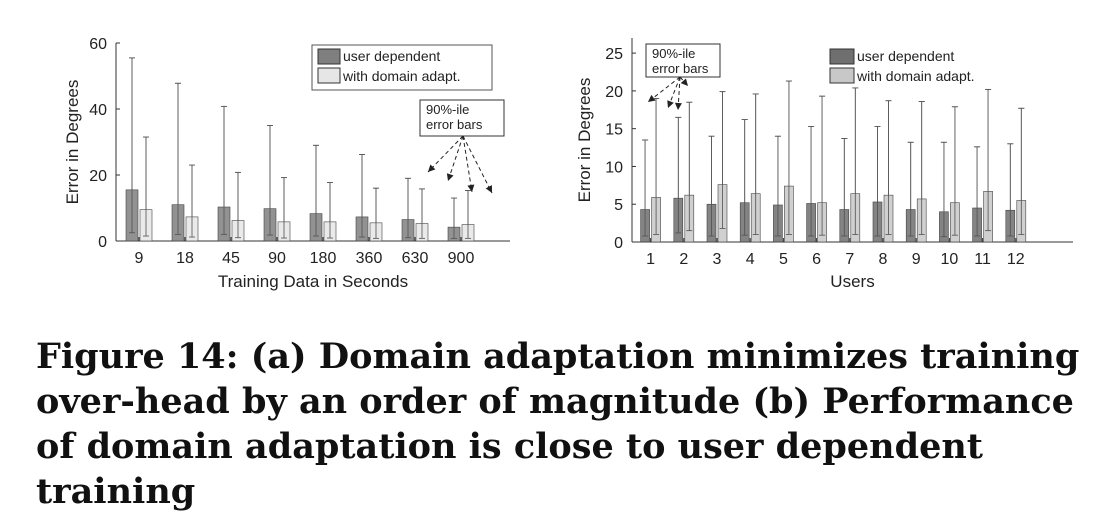 Image resolution: width=1118 pixels, height=514 pixels. Describe the element at coordinates (673, 53) in the screenshot. I see `chart-b-annotation-line-1: 90%-ile` at that location.